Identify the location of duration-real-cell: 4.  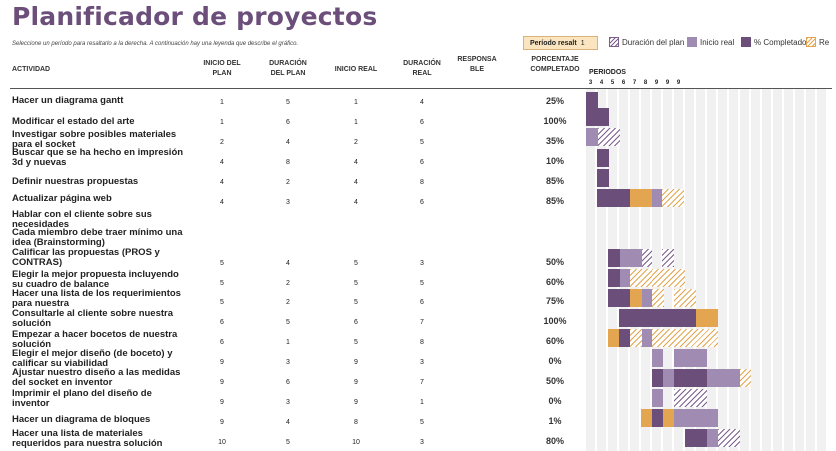
(422, 102).